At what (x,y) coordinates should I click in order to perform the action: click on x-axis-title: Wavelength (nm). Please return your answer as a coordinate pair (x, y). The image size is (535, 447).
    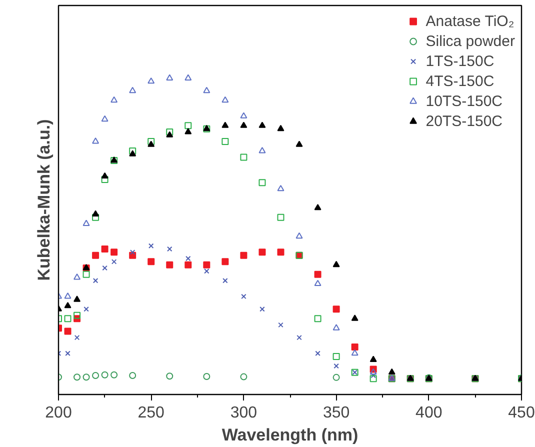
    Looking at the image, I should click on (290, 435).